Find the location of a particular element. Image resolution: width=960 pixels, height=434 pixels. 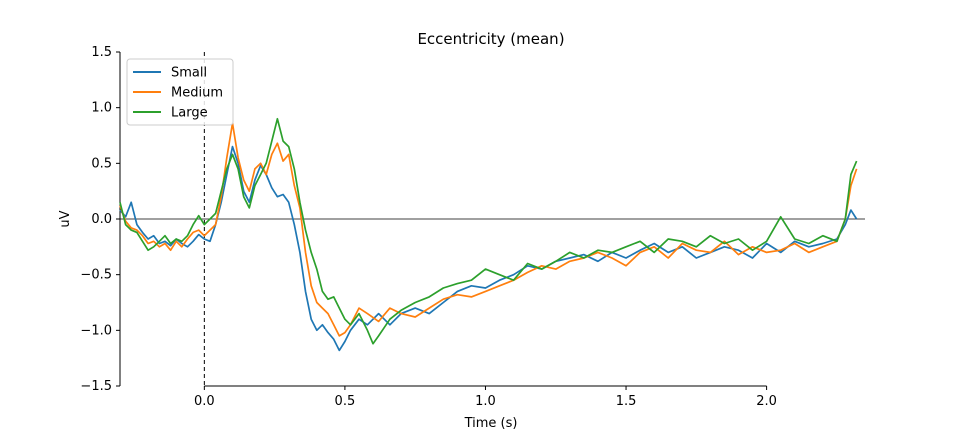

x-tick-label: 0.5 is located at coordinates (345, 401).